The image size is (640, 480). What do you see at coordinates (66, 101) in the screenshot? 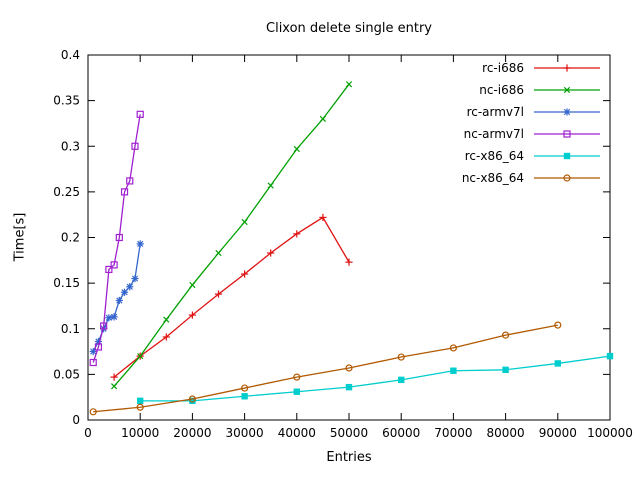
I see `y-tick-label: 0.35` at bounding box center [66, 101].